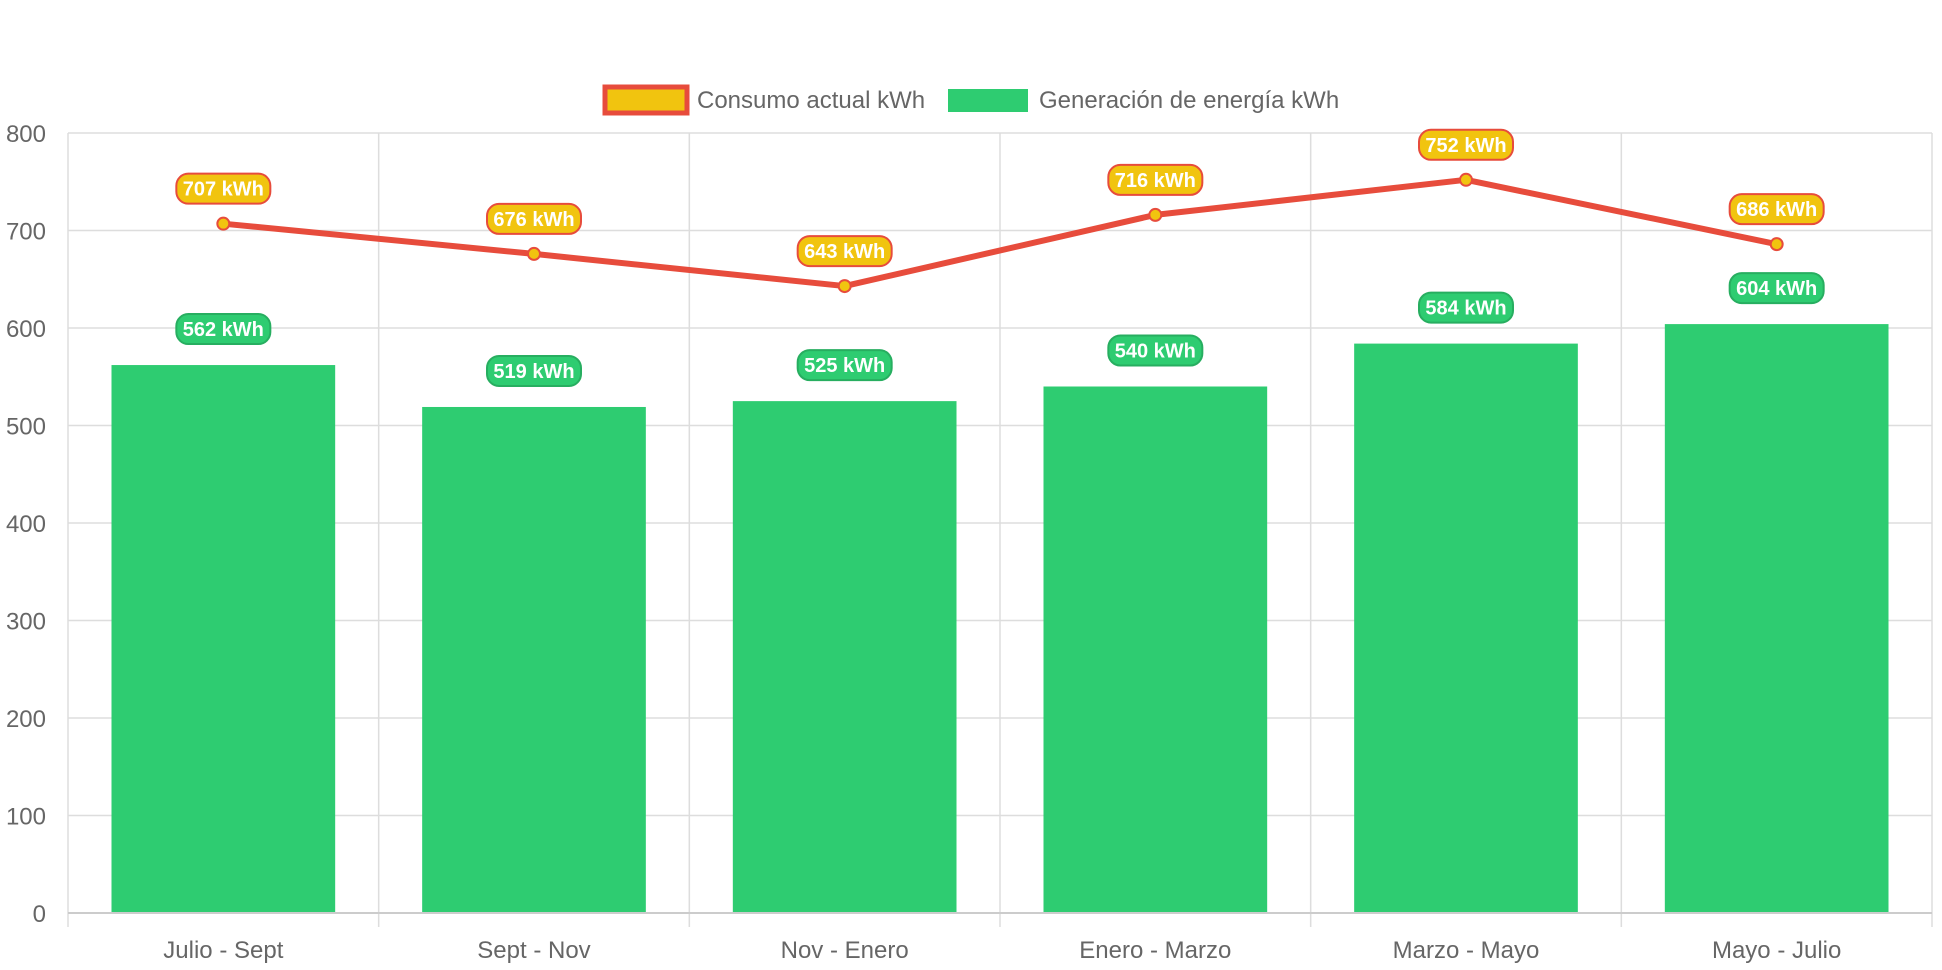  Describe the element at coordinates (26, 134) in the screenshot. I see `y-tick-label: 800` at that location.